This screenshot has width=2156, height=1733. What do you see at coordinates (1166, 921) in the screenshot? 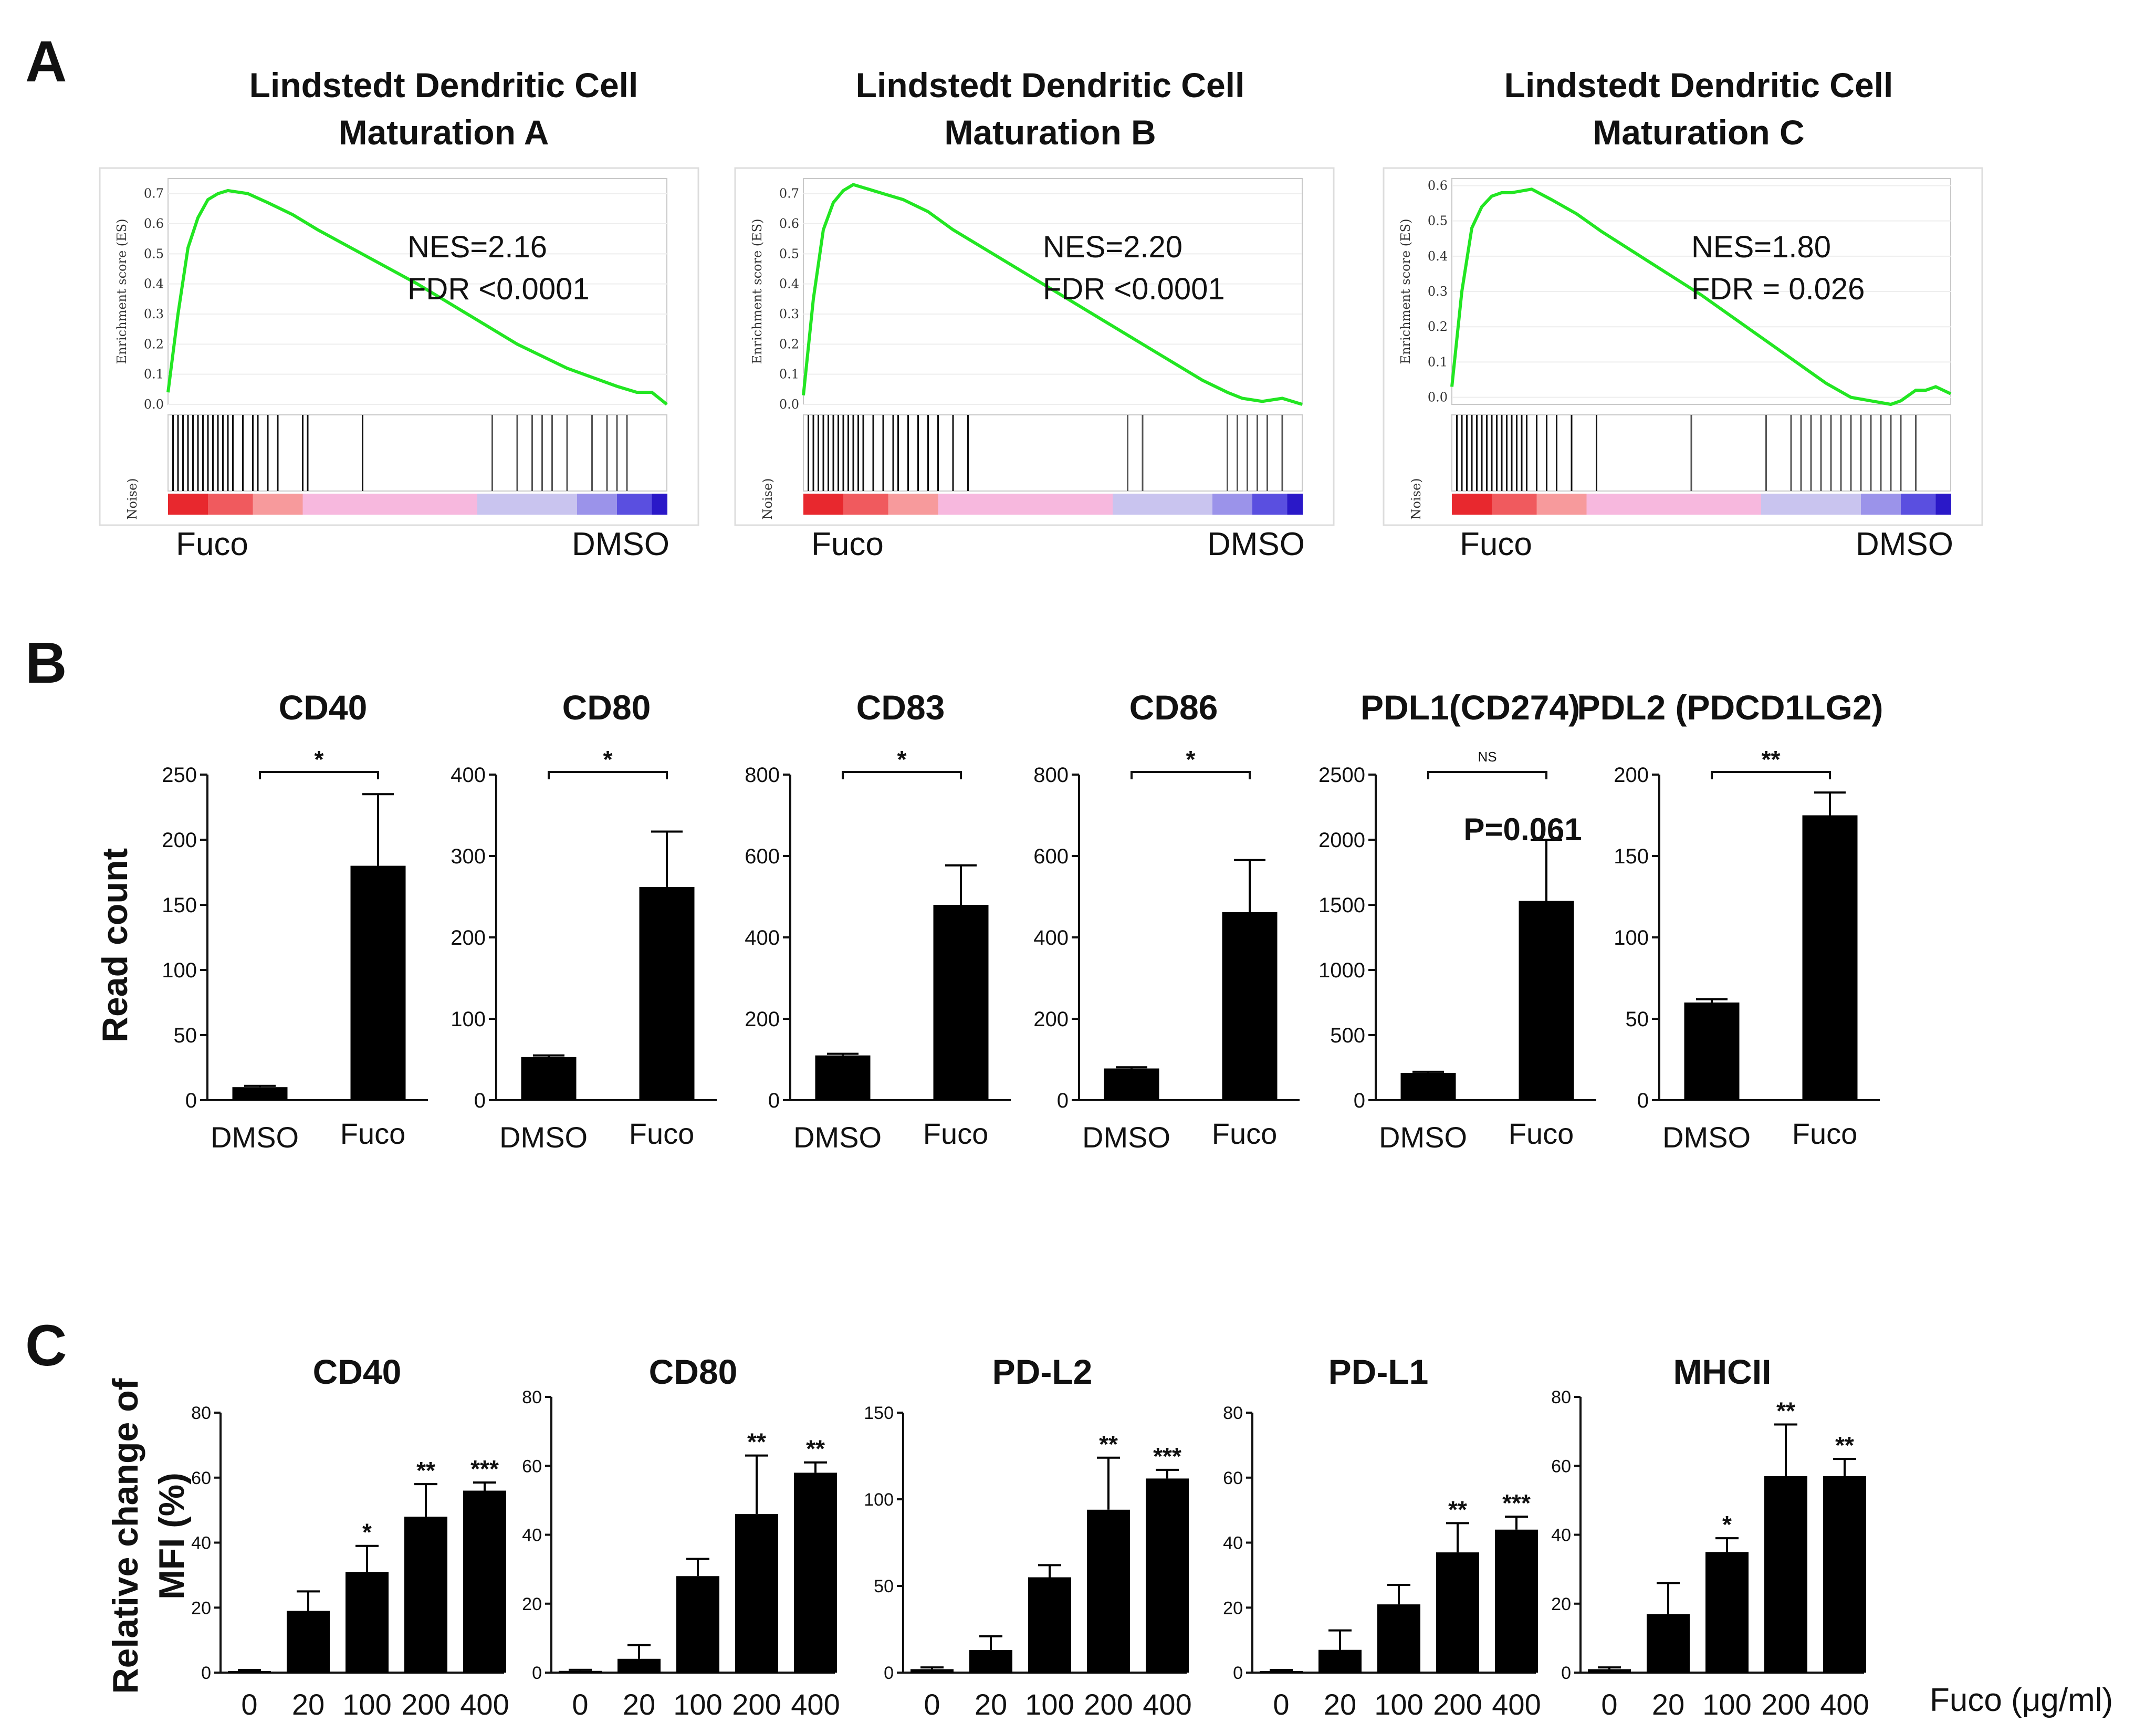
I see `read-count-chart-4: CD86 0 200 400 600 800 DMSO Fuco *` at bounding box center [1166, 921].